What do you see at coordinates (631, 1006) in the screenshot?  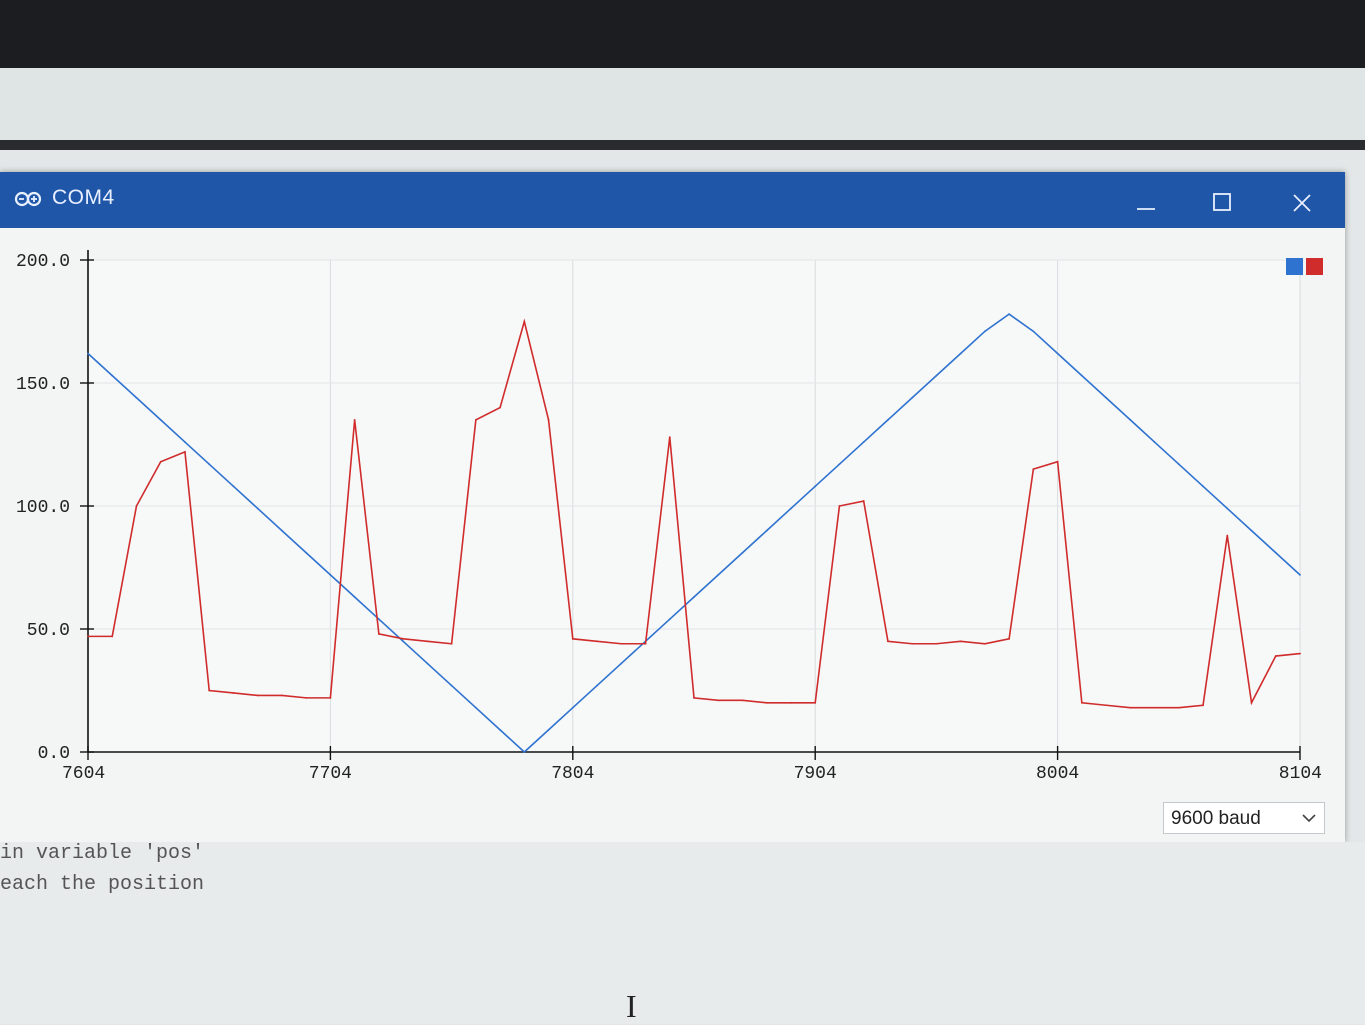 I see `text-cursor-icon: I` at bounding box center [631, 1006].